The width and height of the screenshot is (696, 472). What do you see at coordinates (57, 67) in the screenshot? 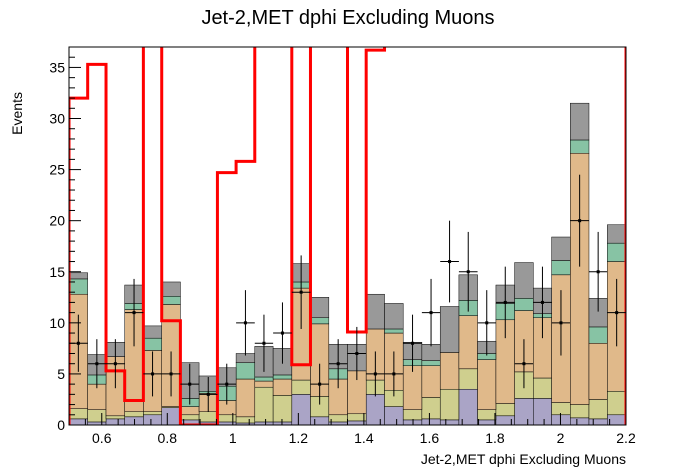
I see `y-tick-label-7: 35` at bounding box center [57, 67].